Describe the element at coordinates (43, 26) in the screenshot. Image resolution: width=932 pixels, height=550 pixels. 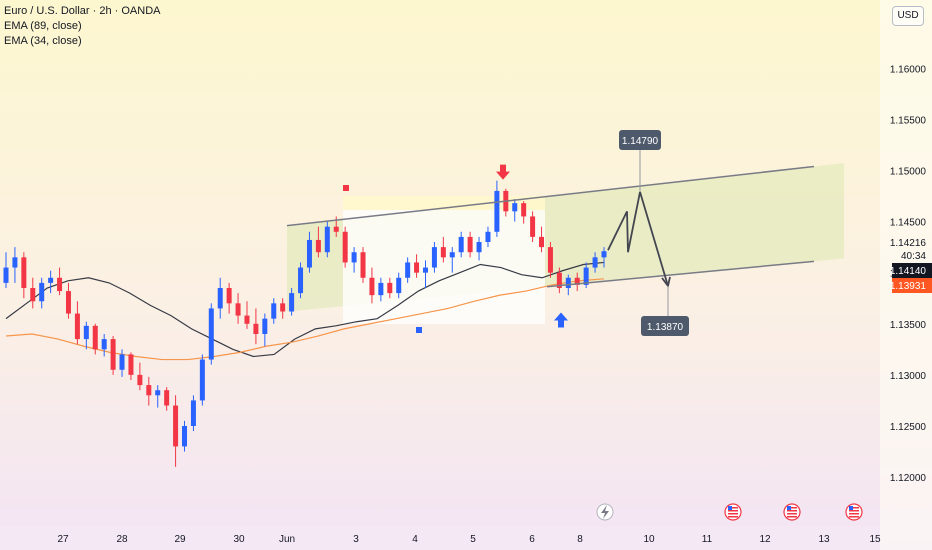
I see `ema-89-legend: EMA (89, close)` at that location.